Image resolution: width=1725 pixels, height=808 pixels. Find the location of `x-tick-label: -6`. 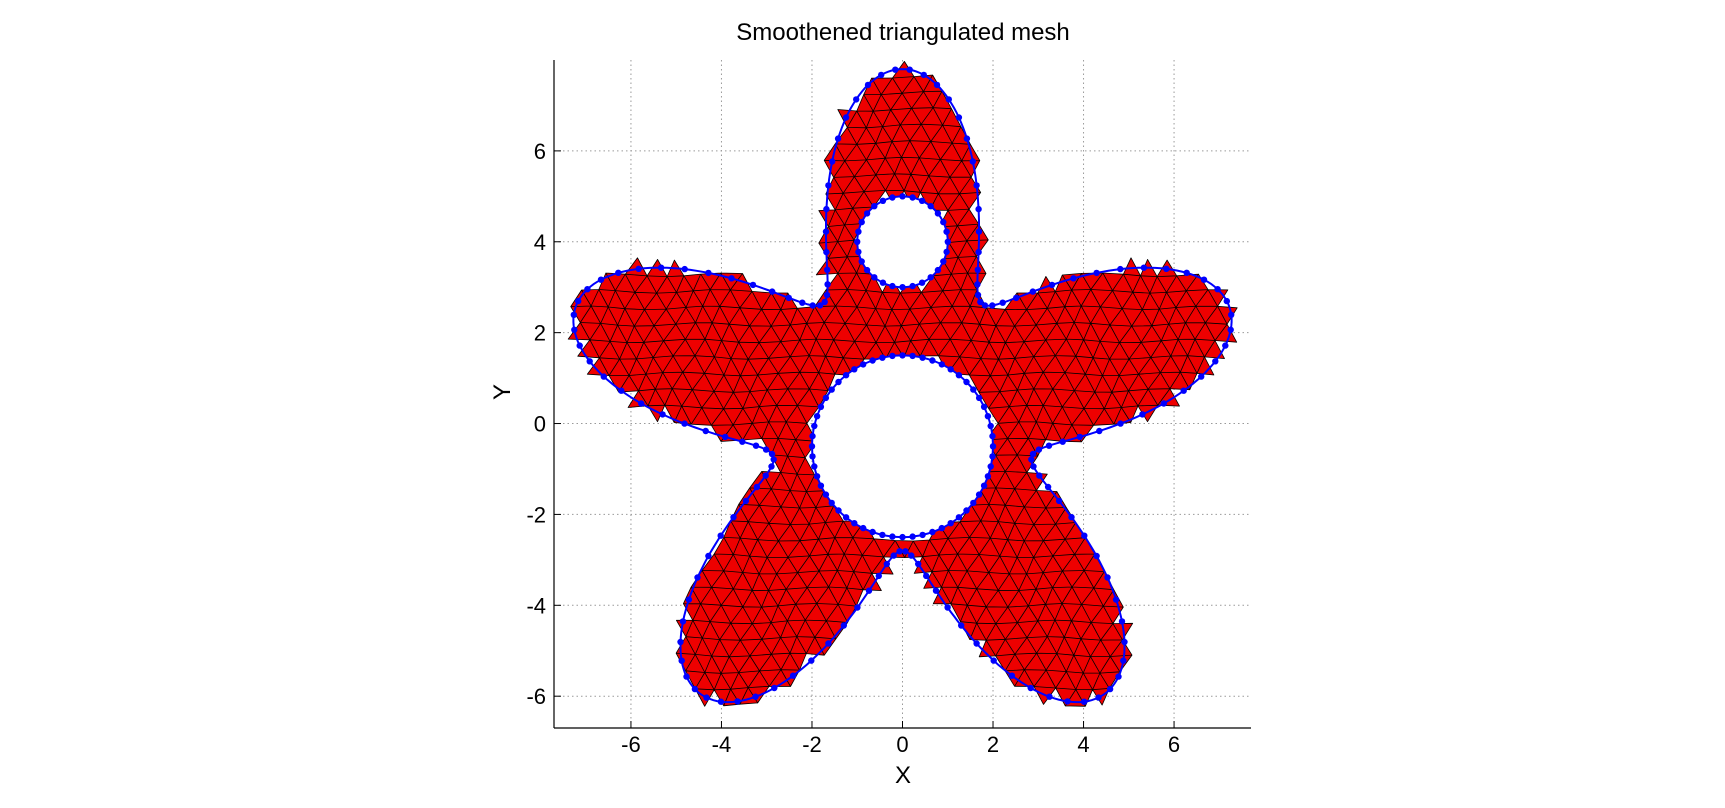

x-tick-label: -6 is located at coordinates (631, 744).